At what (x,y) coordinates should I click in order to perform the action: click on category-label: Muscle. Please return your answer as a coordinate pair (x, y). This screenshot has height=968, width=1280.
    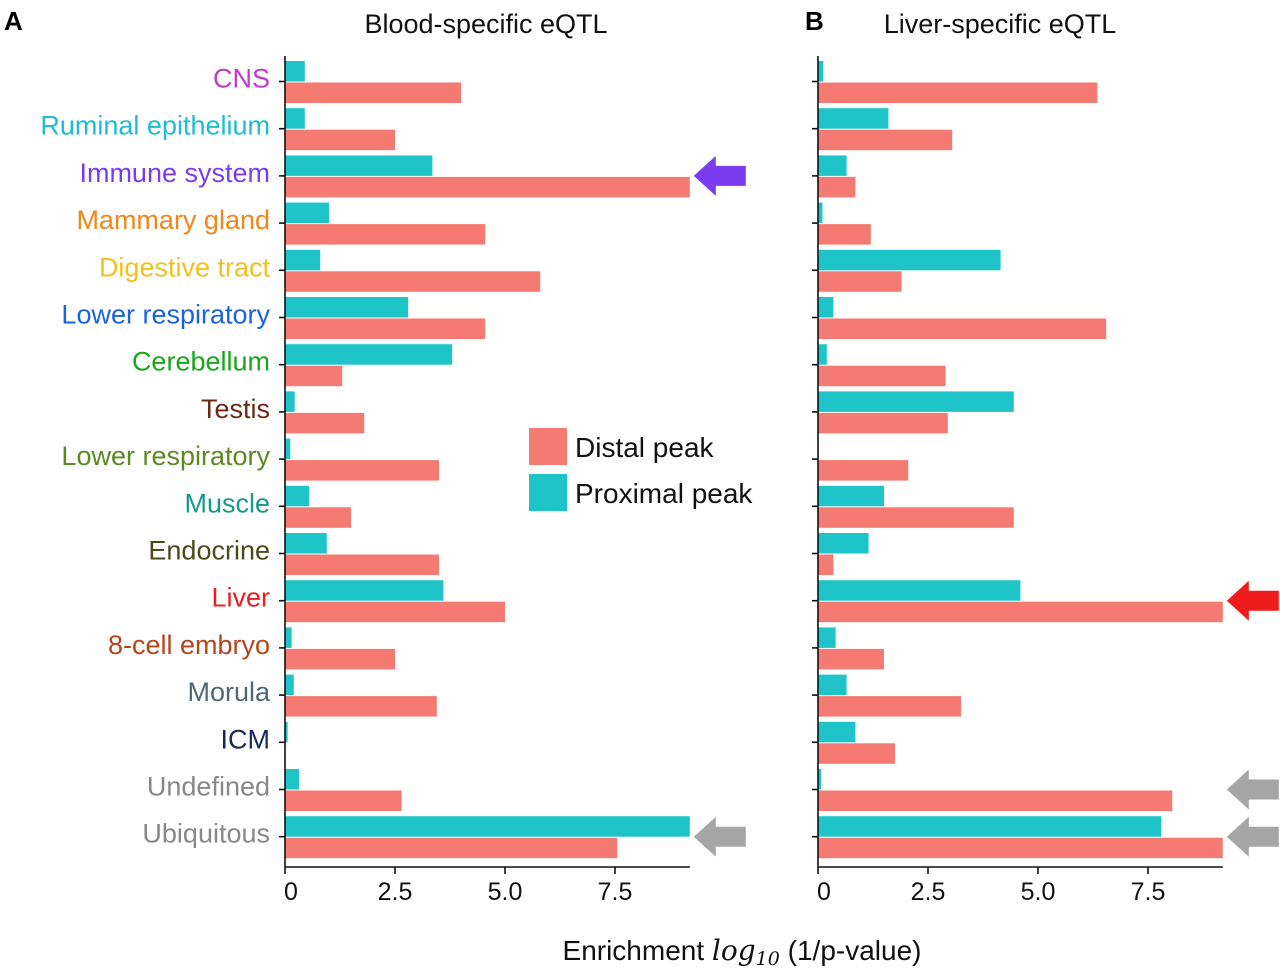
    Looking at the image, I should click on (227, 503).